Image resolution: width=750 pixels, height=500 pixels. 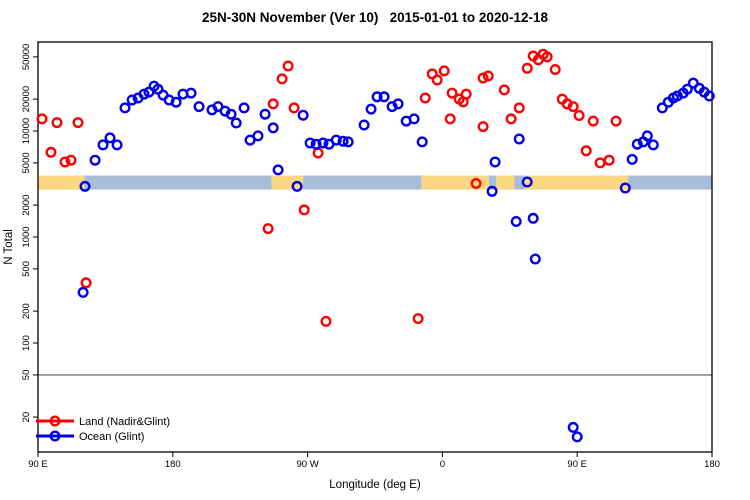 I want to click on x-axis-title: Longitude (deg E), so click(x=375, y=485).